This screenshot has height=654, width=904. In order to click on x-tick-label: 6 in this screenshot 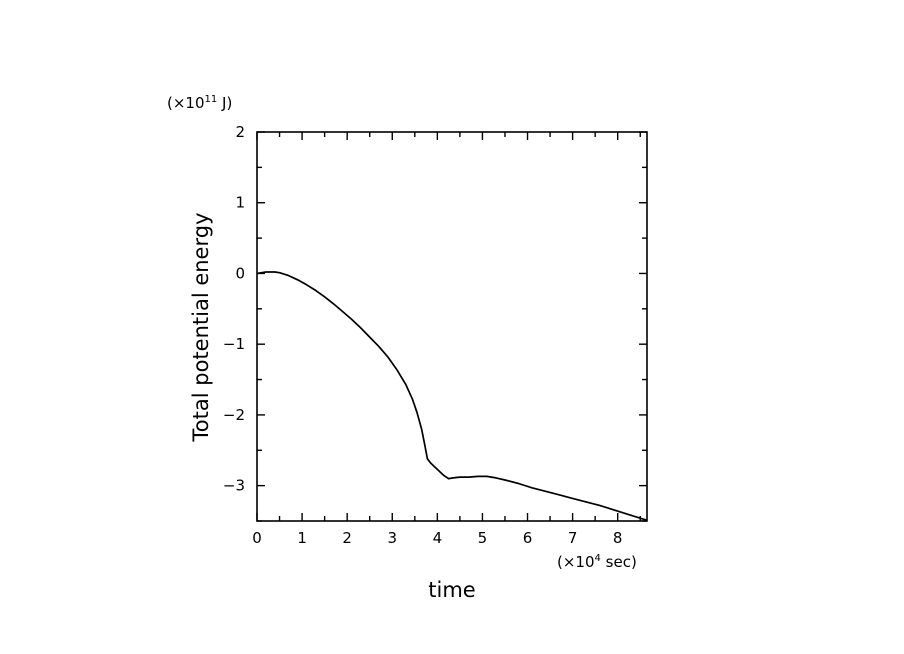, I will do `click(528, 538)`.